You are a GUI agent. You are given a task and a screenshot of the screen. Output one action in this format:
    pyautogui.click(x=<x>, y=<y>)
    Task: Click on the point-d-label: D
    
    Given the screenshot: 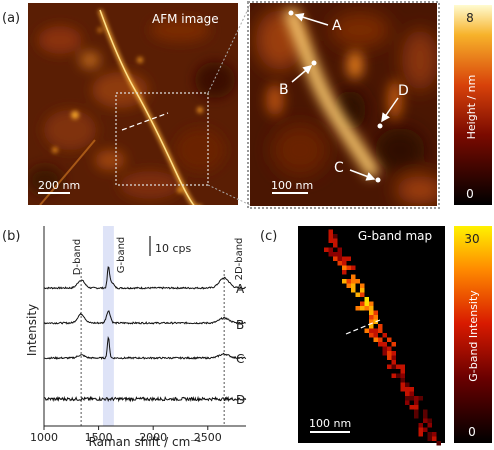 What is the action you would take?
    pyautogui.click(x=403, y=91)
    